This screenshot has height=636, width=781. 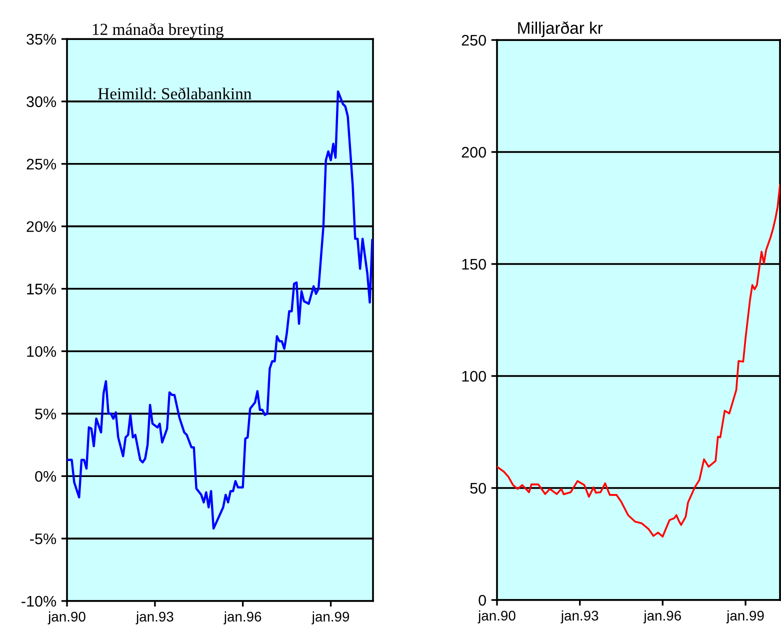 I want to click on y-tick-label: 25%, so click(x=41, y=164).